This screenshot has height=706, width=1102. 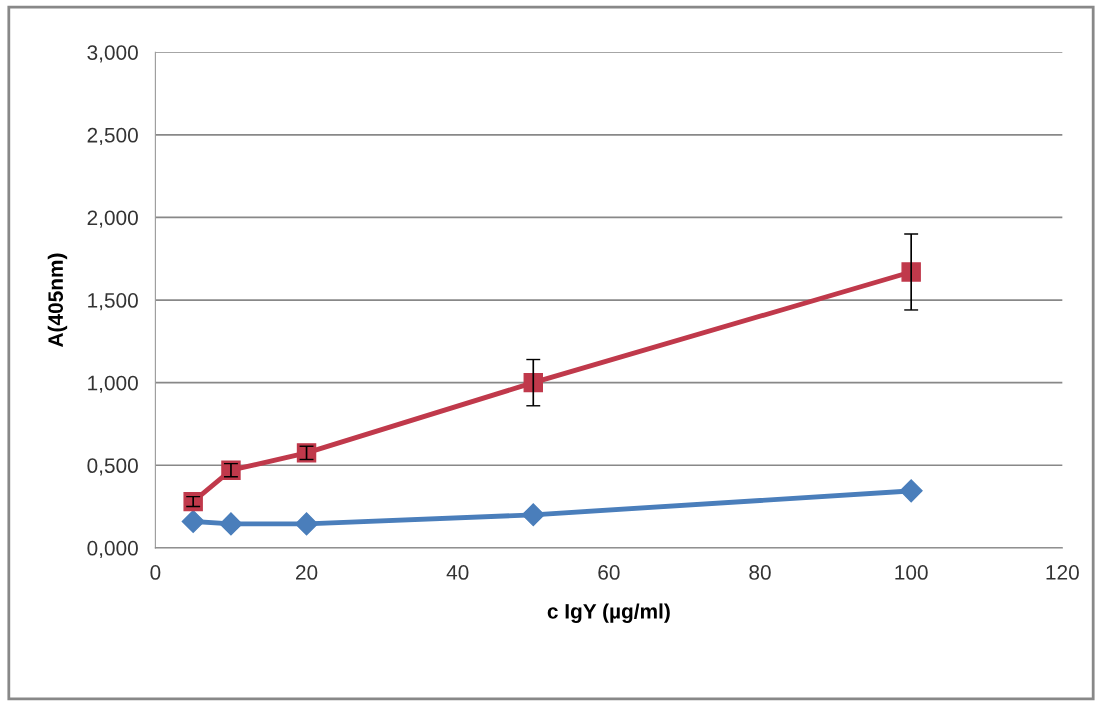 I want to click on x-tick-label: 60, so click(x=609, y=572).